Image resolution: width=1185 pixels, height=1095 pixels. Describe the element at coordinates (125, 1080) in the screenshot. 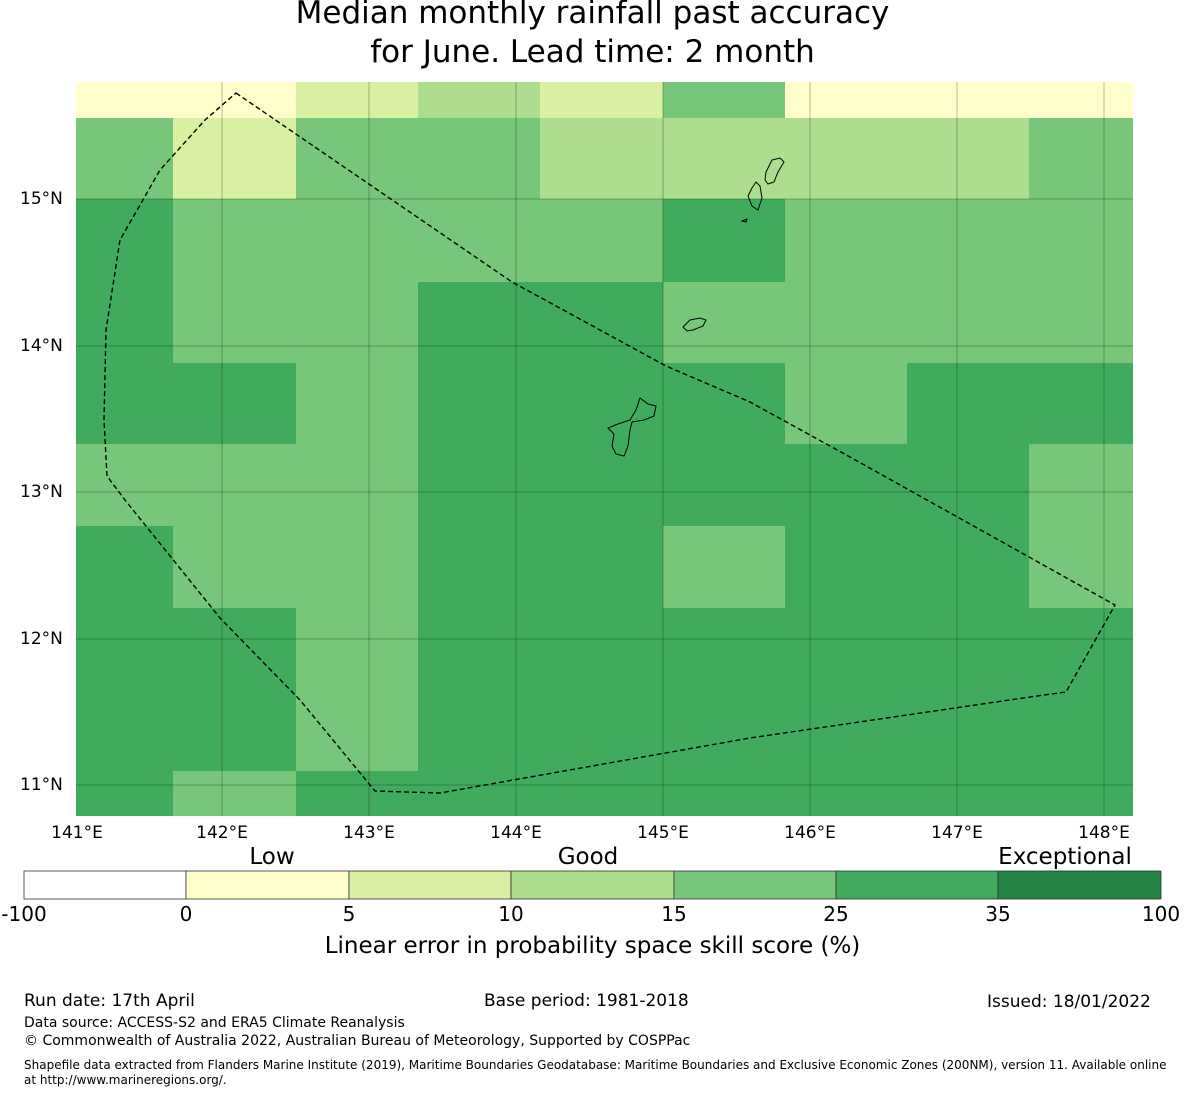

I see `shapefile-credit-2: at http://www.marineregions.org/.` at that location.